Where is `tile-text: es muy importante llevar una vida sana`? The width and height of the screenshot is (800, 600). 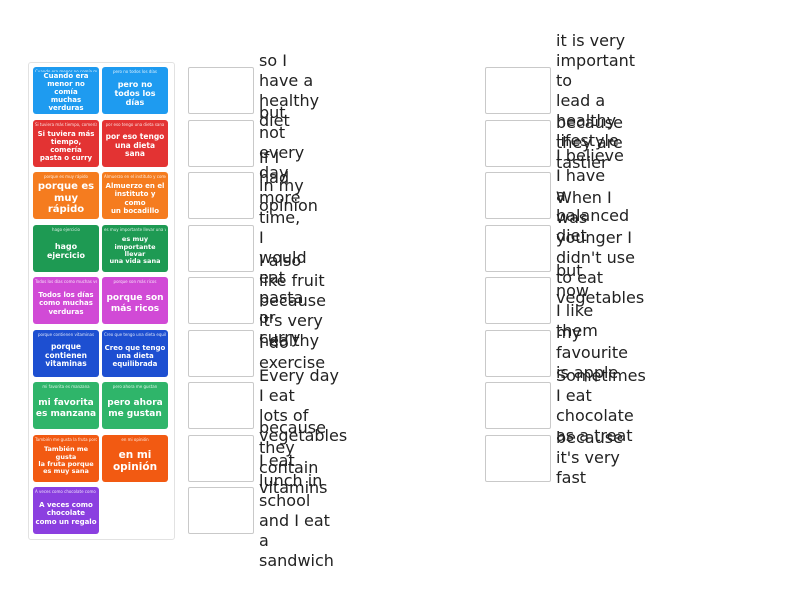
tile-text: es muy importante llevar una vida sana is located at coordinates (135, 250).